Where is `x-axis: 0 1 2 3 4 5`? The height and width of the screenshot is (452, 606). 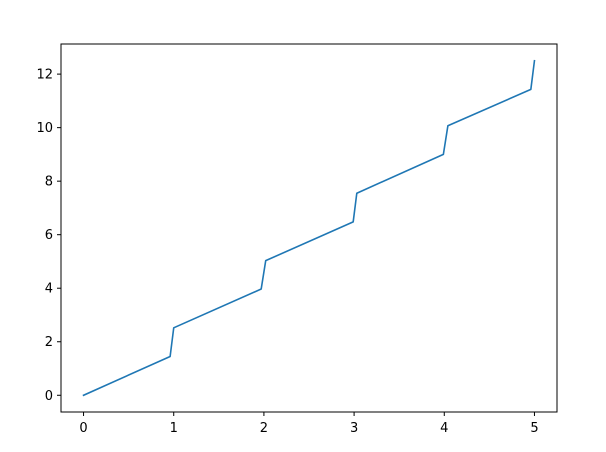 x-axis: 0 1 2 3 4 5 is located at coordinates (309, 424).